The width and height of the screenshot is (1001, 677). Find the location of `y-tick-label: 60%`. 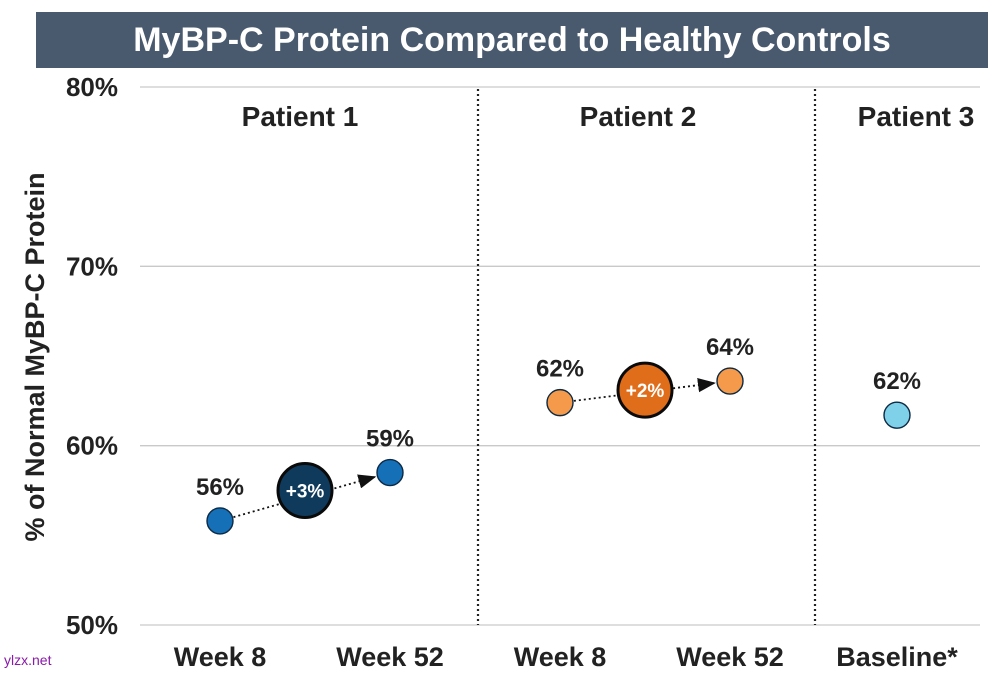

y-tick-label: 60% is located at coordinates (92, 446).